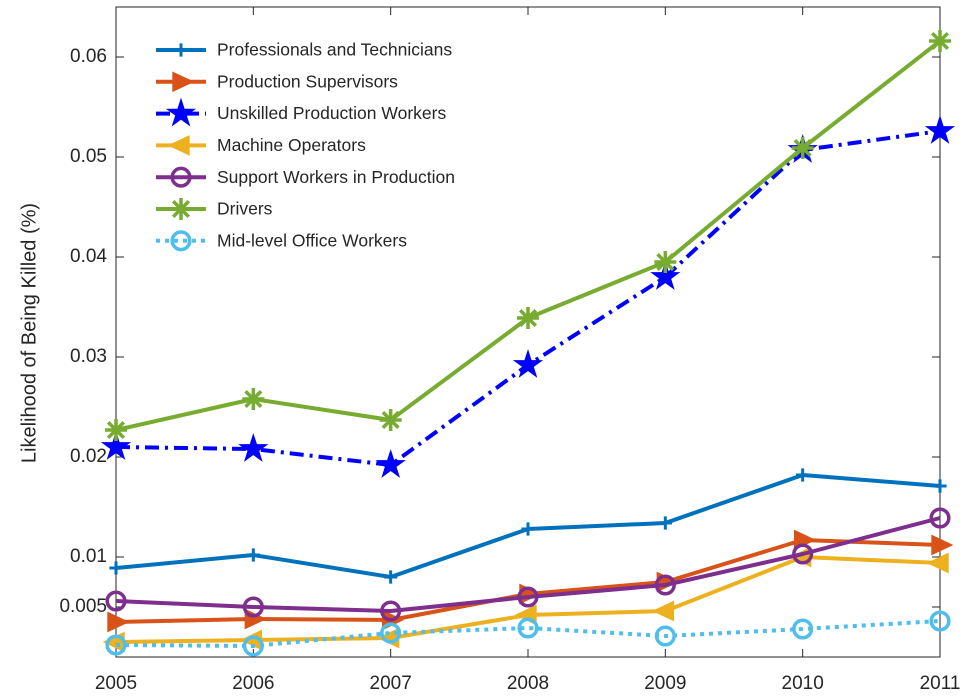  Describe the element at coordinates (331, 113) in the screenshot. I see `legend-label: Unskilled Production Workers` at that location.